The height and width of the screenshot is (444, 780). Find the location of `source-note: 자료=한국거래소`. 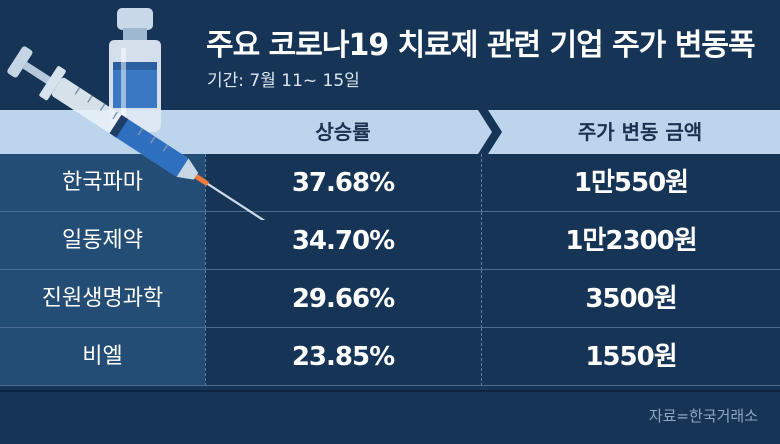

source-note: 자료=한국거래소 is located at coordinates (703, 416).